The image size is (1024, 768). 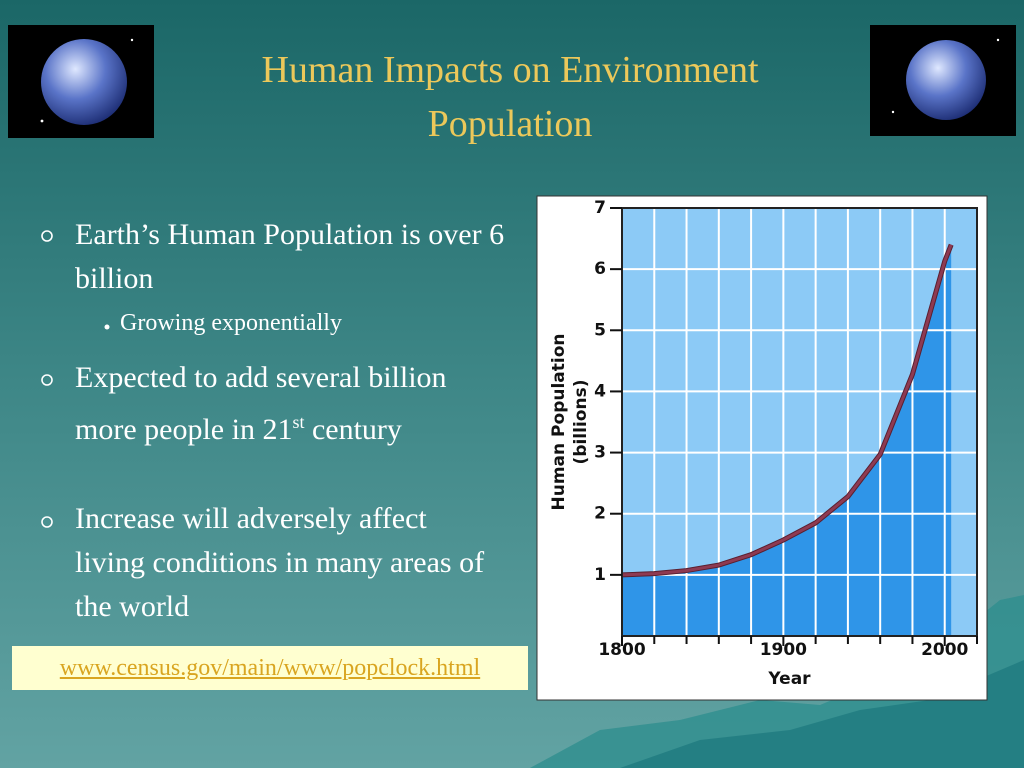 What do you see at coordinates (822, 714) in the screenshot?
I see `mountain` at bounding box center [822, 714].